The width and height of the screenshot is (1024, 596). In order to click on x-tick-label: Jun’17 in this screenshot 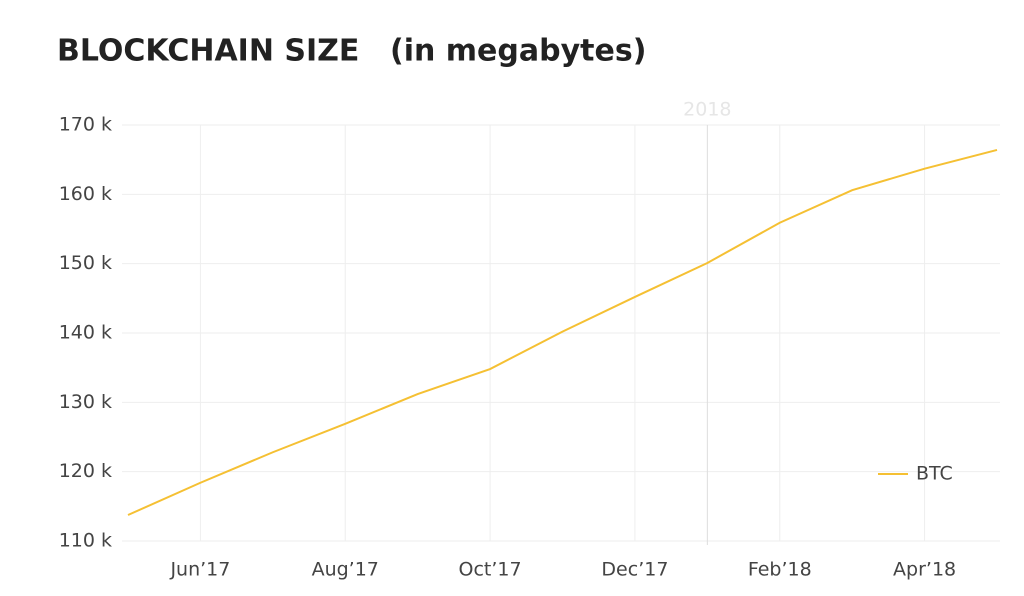, I will do `click(199, 570)`.